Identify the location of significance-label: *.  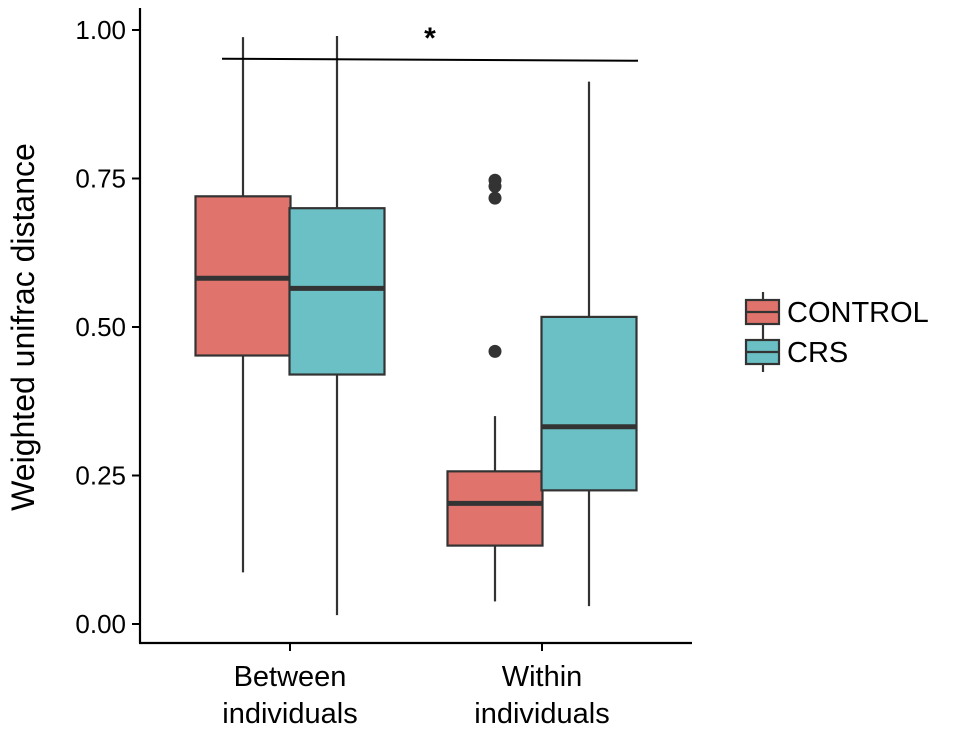
(430, 38).